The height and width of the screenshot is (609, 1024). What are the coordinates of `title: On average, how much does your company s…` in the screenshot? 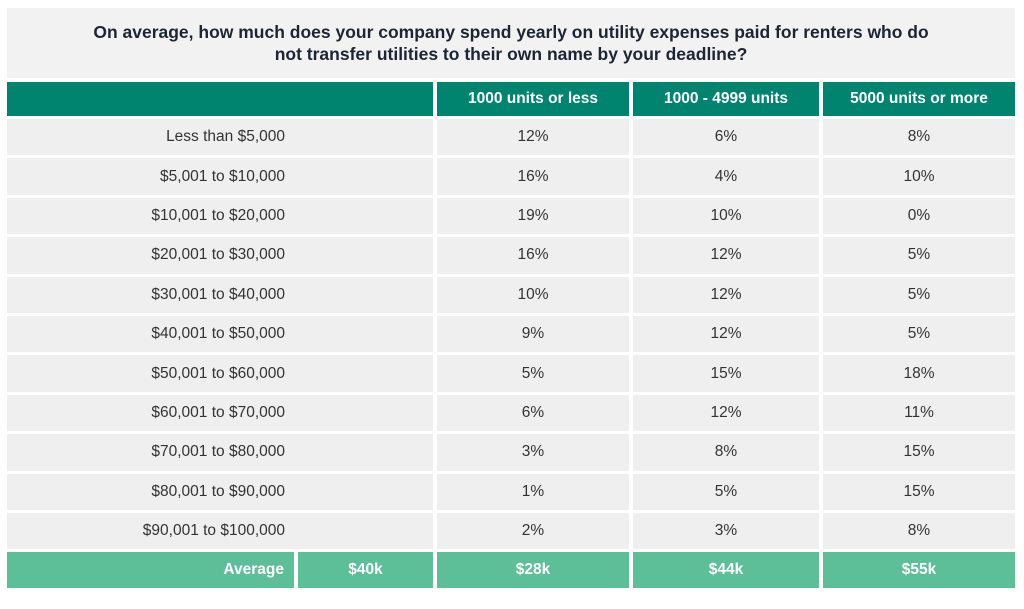 It's located at (511, 43).